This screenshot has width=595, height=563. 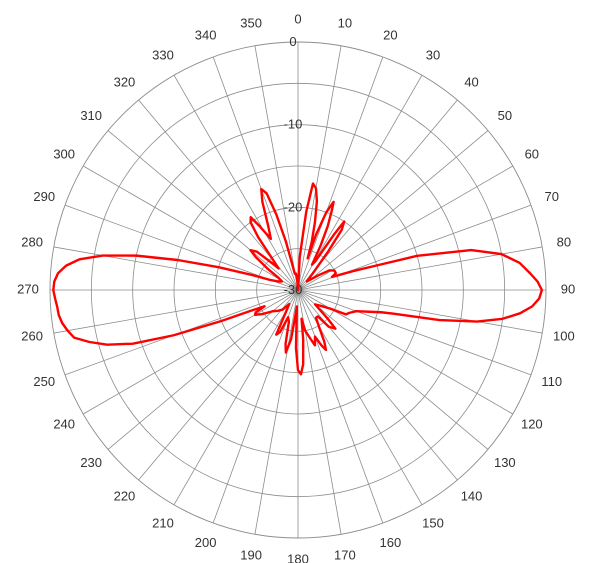 What do you see at coordinates (251, 554) in the screenshot?
I see `angle-tick-label: 190` at bounding box center [251, 554].